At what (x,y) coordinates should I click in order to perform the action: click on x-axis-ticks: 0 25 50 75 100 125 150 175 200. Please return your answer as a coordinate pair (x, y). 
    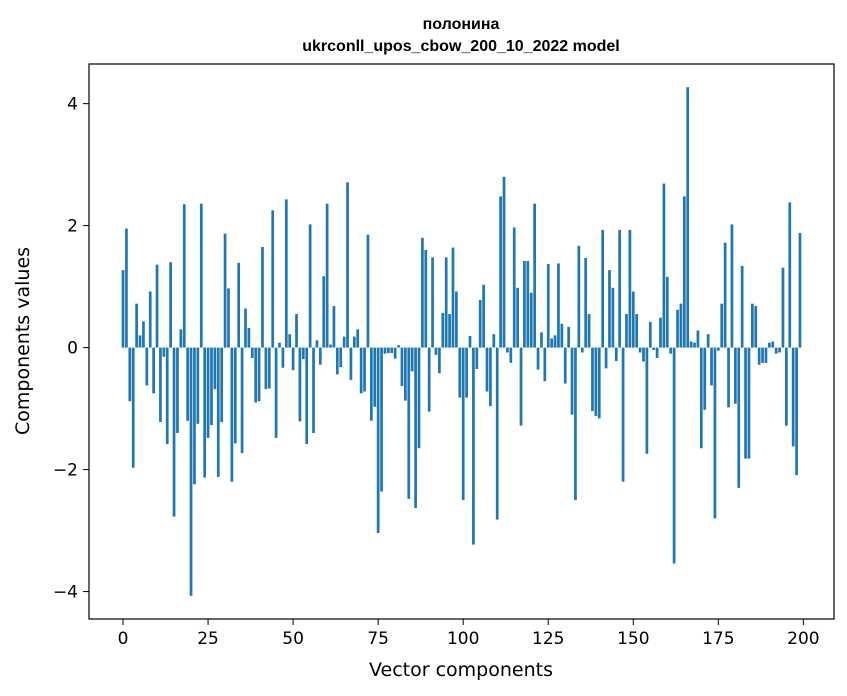
    Looking at the image, I should click on (469, 634).